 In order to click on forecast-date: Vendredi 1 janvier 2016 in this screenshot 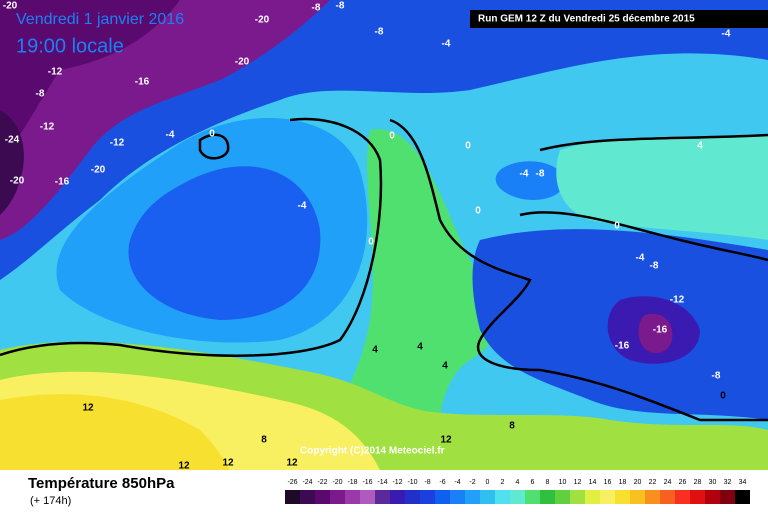, I will do `click(100, 19)`.